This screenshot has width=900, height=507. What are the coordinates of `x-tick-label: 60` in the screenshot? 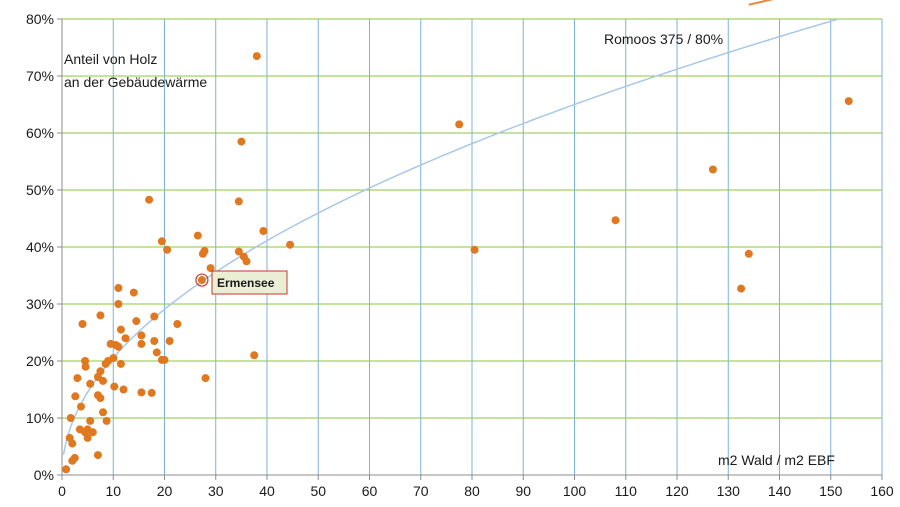 It's located at (370, 491).